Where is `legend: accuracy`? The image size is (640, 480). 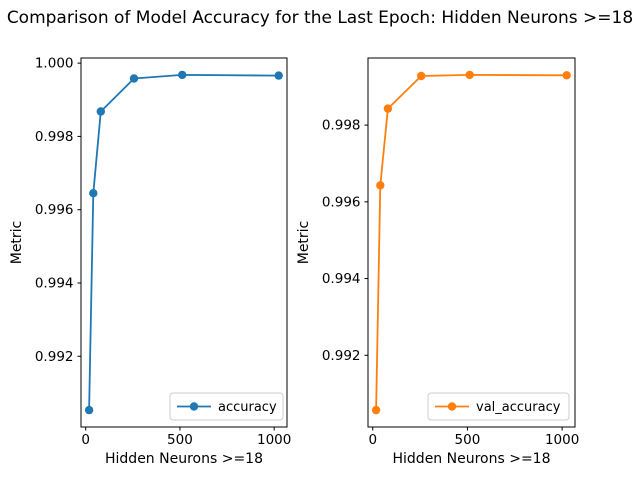 legend: accuracy is located at coordinates (226, 406).